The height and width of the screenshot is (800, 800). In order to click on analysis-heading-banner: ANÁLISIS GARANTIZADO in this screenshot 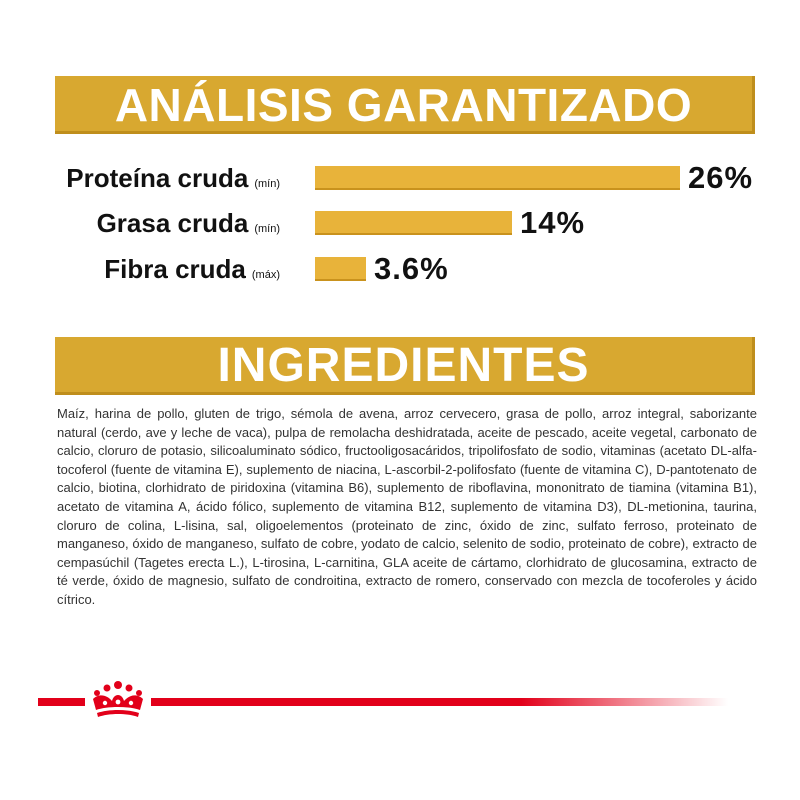, I will do `click(405, 105)`.